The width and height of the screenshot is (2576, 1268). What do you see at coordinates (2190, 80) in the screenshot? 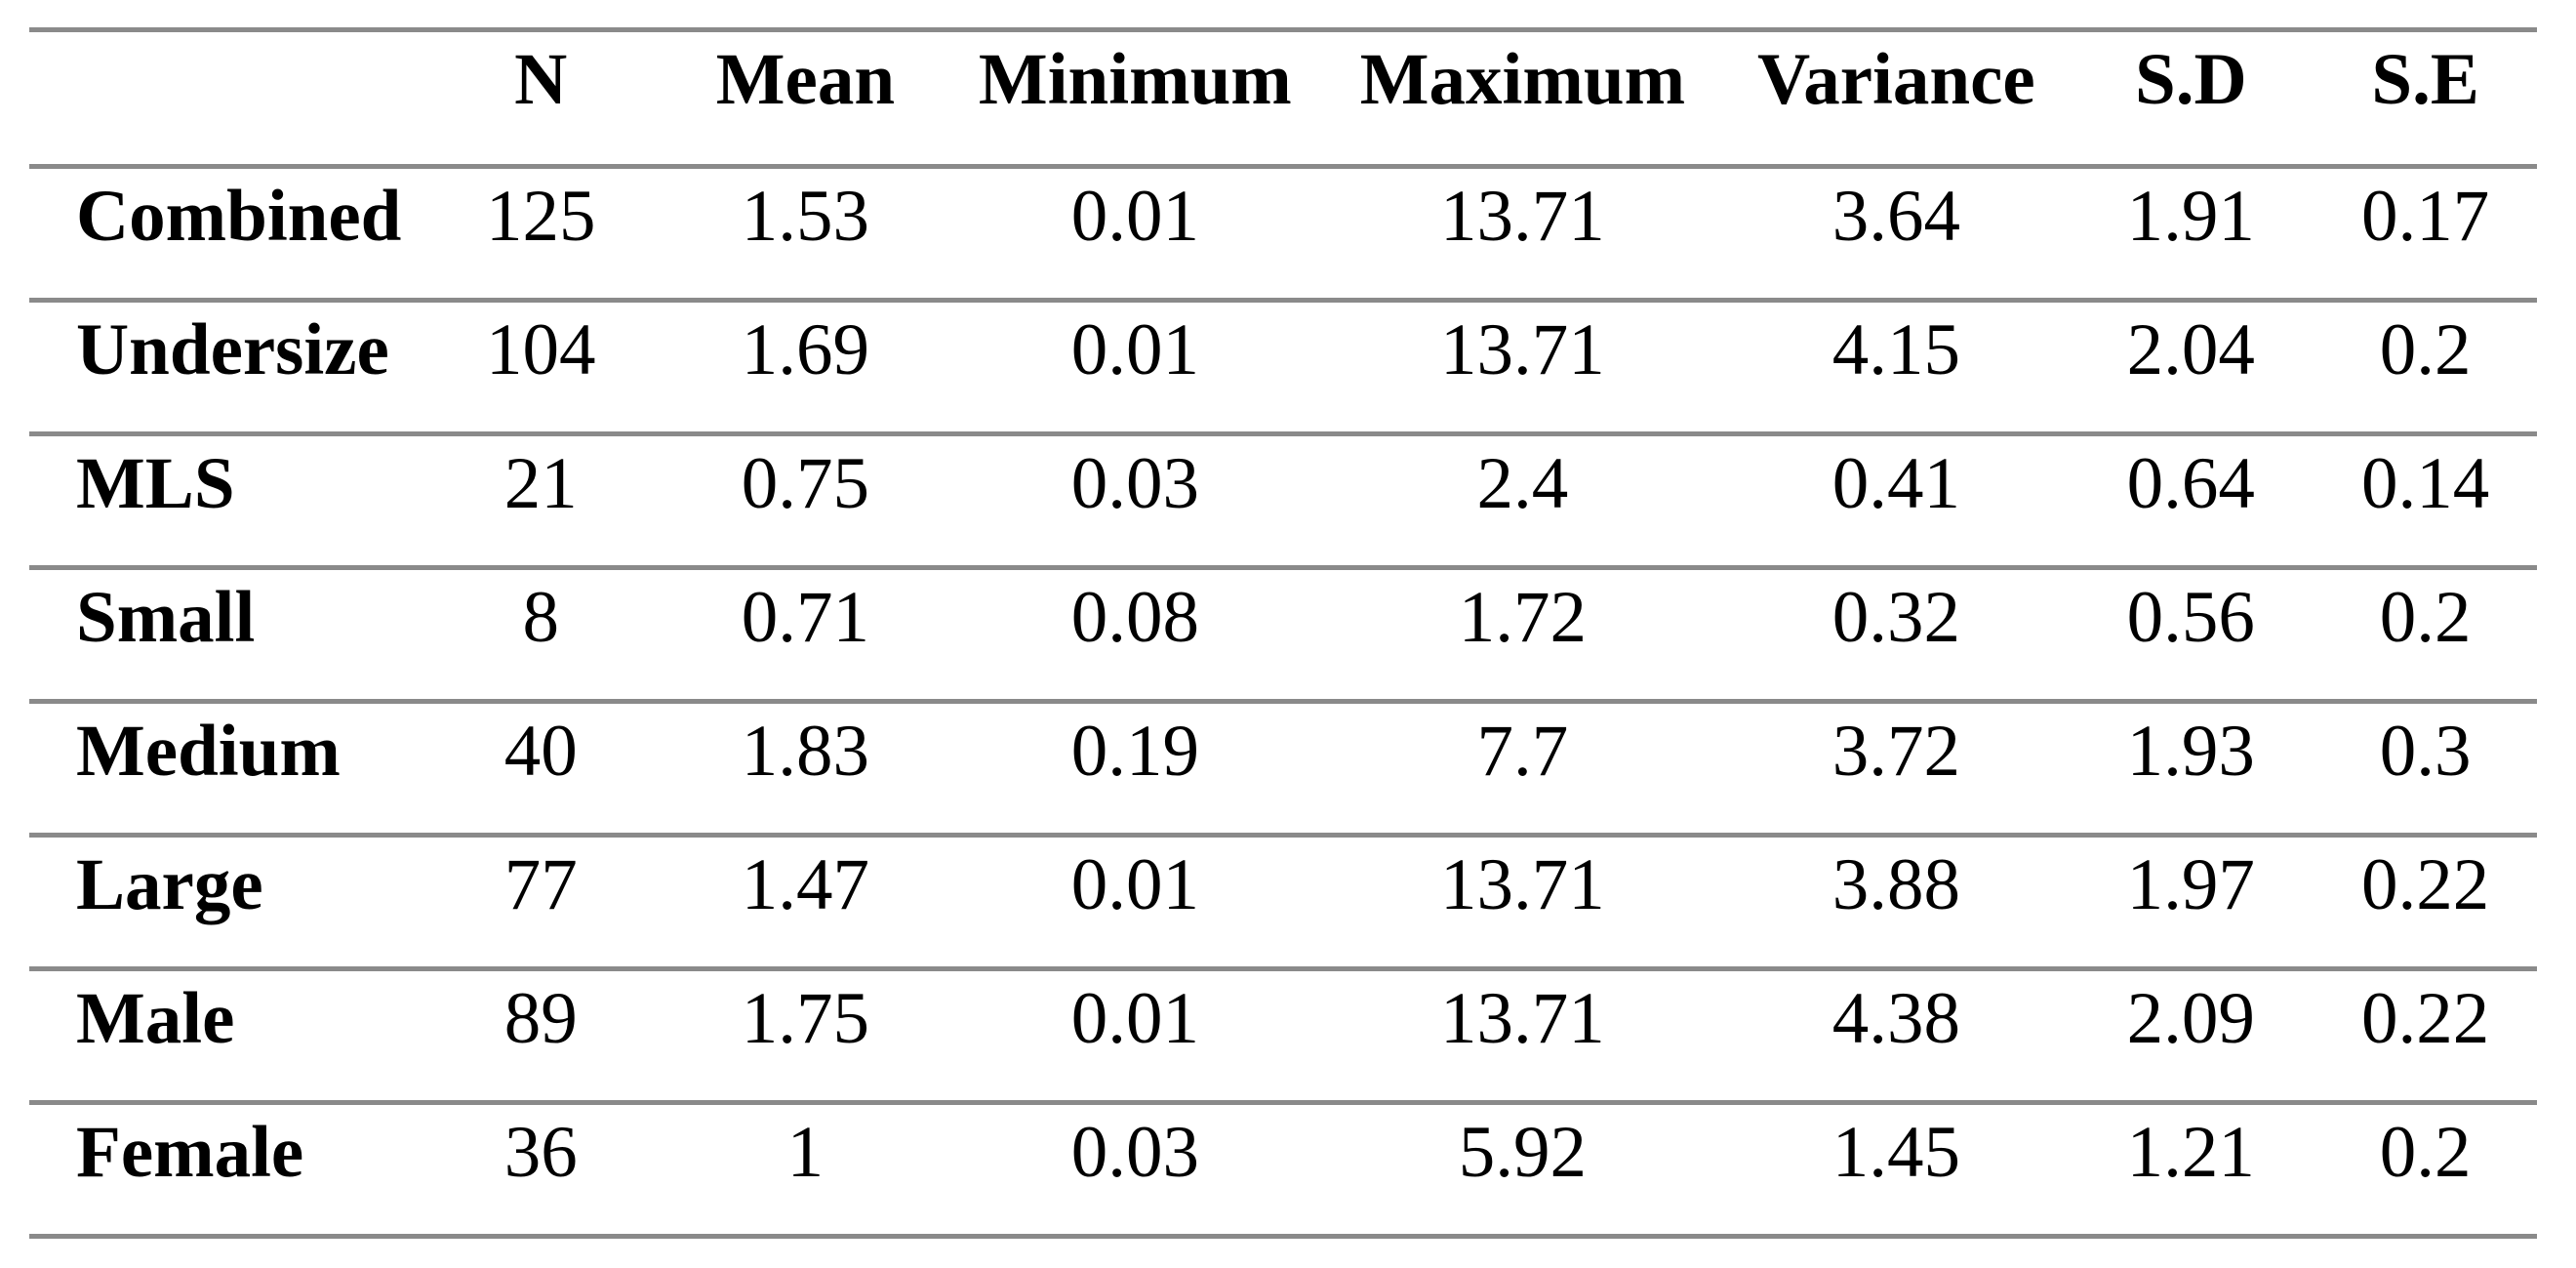
I see `header-sd: S.D` at bounding box center [2190, 80].